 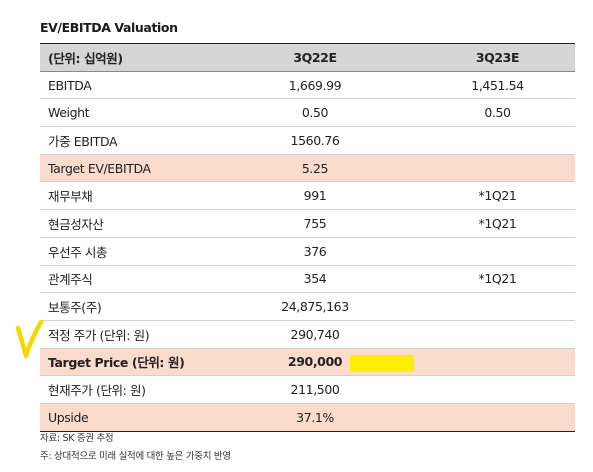 I want to click on row-value-3q22e: 354, so click(x=315, y=279).